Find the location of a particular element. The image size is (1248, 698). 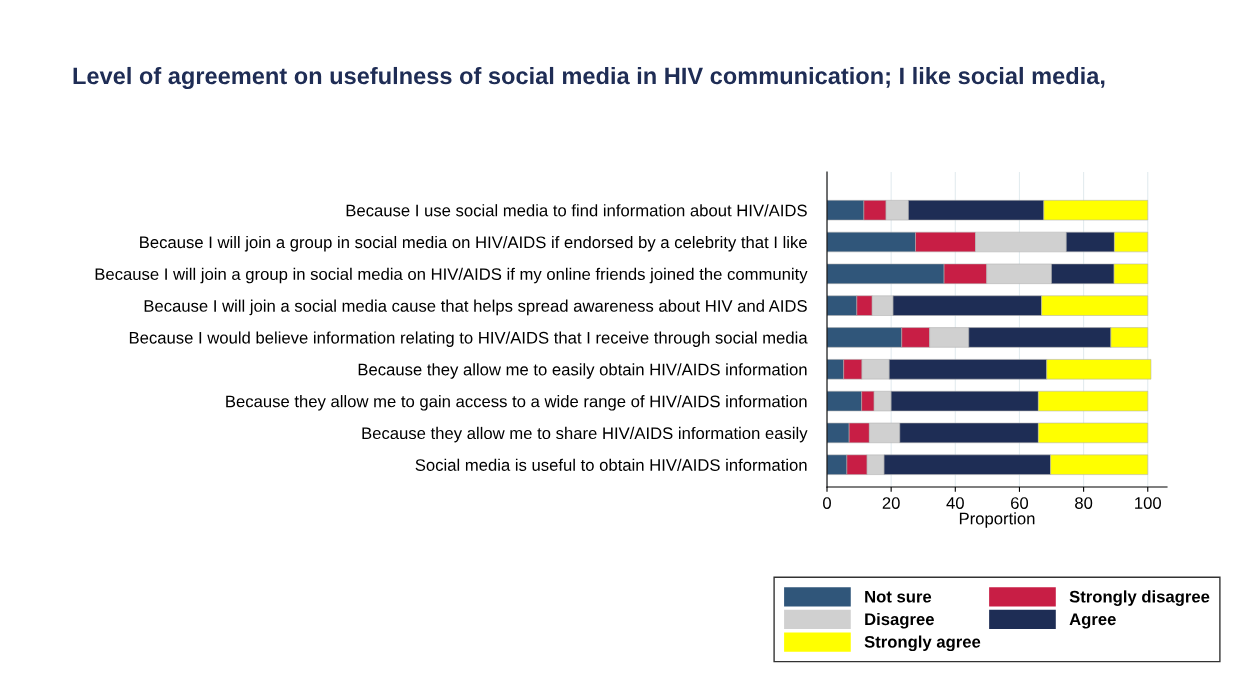

x-tick-label: 40 is located at coordinates (955, 503).